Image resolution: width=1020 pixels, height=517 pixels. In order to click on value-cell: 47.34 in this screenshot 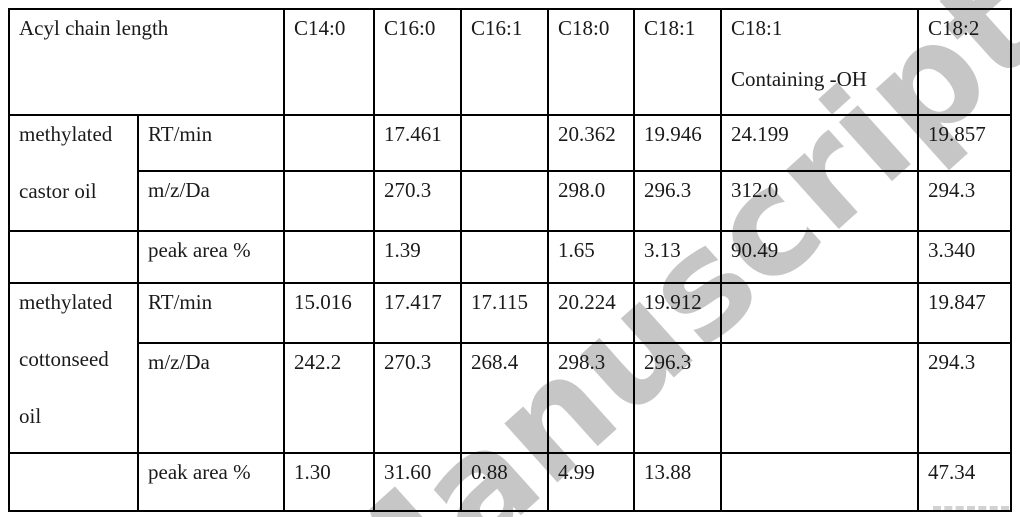, I will do `click(965, 482)`.